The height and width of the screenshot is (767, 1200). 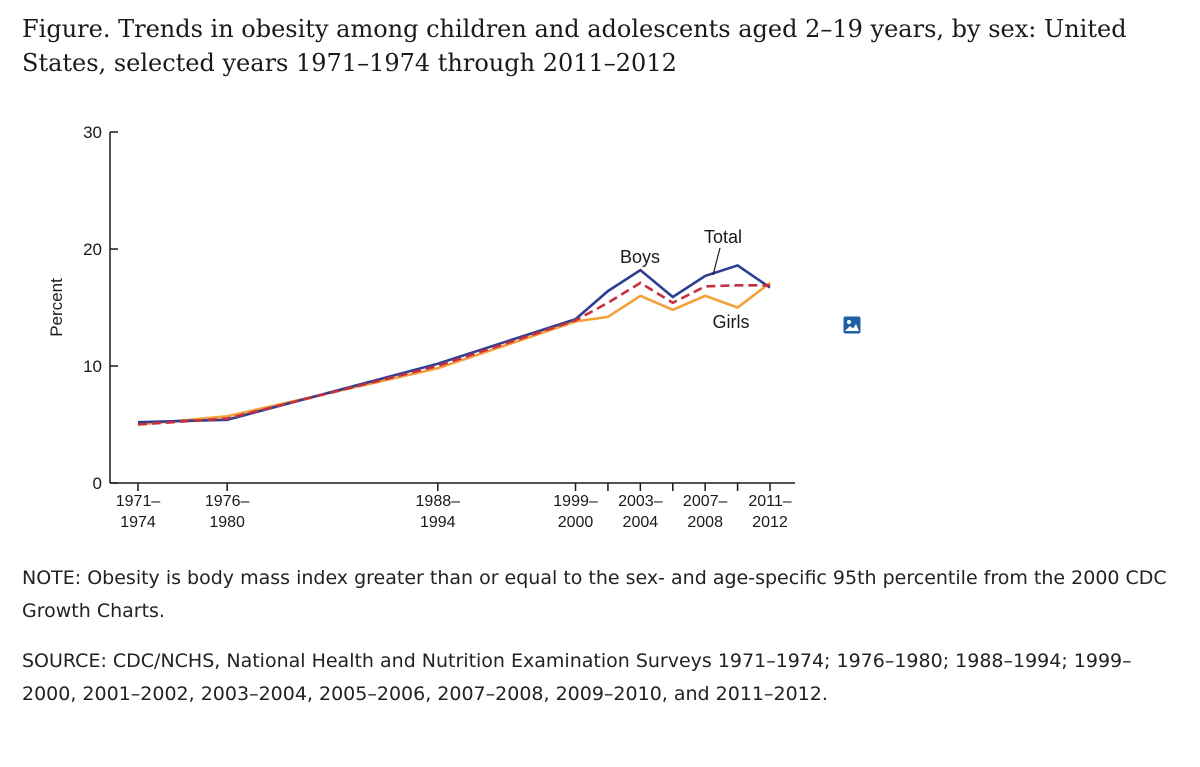 What do you see at coordinates (92, 249) in the screenshot?
I see `y-tick-label: 20` at bounding box center [92, 249].